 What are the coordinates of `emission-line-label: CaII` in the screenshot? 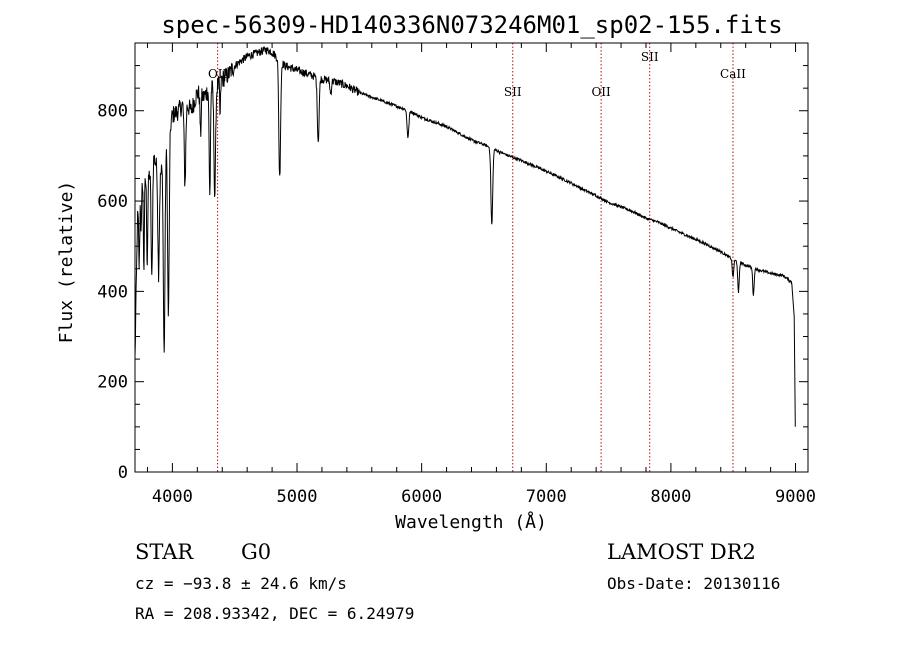 It's located at (733, 74).